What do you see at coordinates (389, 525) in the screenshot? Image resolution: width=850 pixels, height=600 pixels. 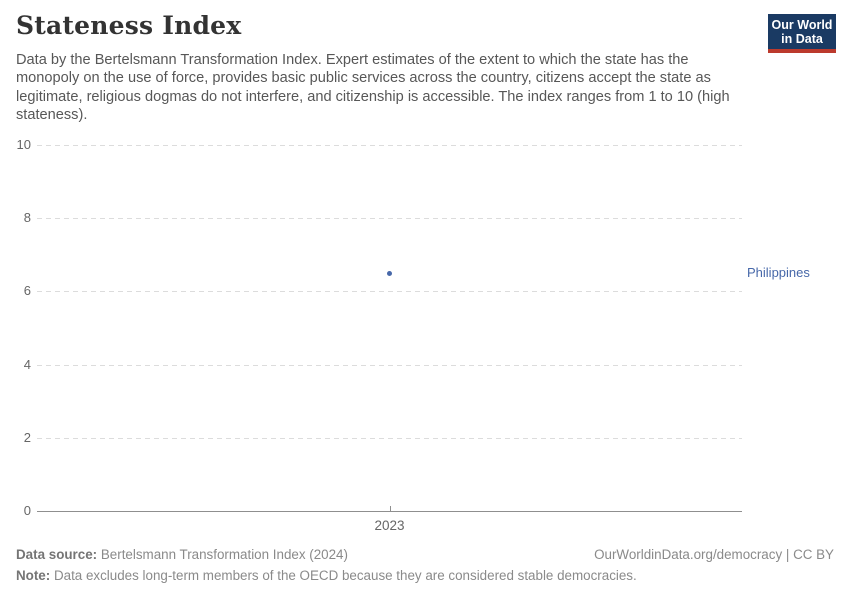 I see `x-axis-tick-label: 2023` at bounding box center [389, 525].